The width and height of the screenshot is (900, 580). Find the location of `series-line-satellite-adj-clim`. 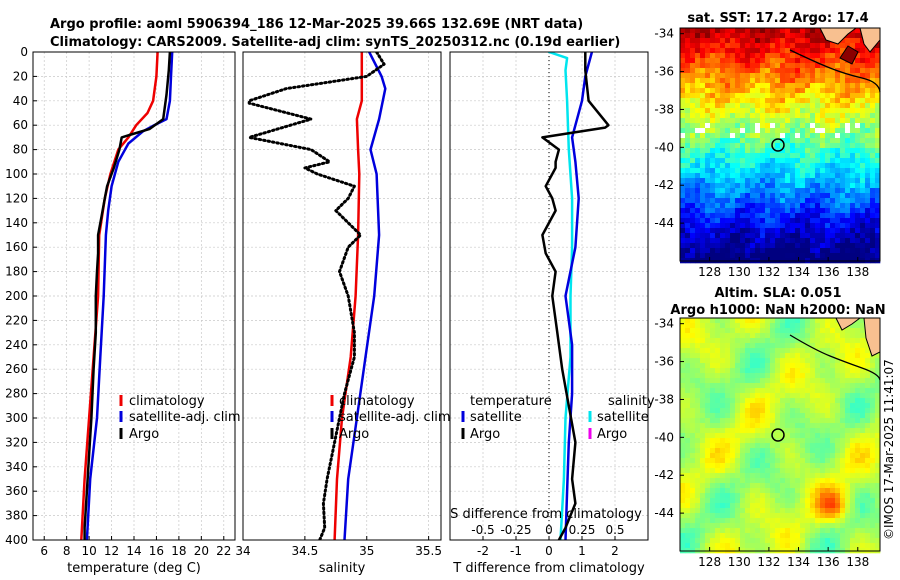

series-line-satellite-adj-clim is located at coordinates (365, 296).